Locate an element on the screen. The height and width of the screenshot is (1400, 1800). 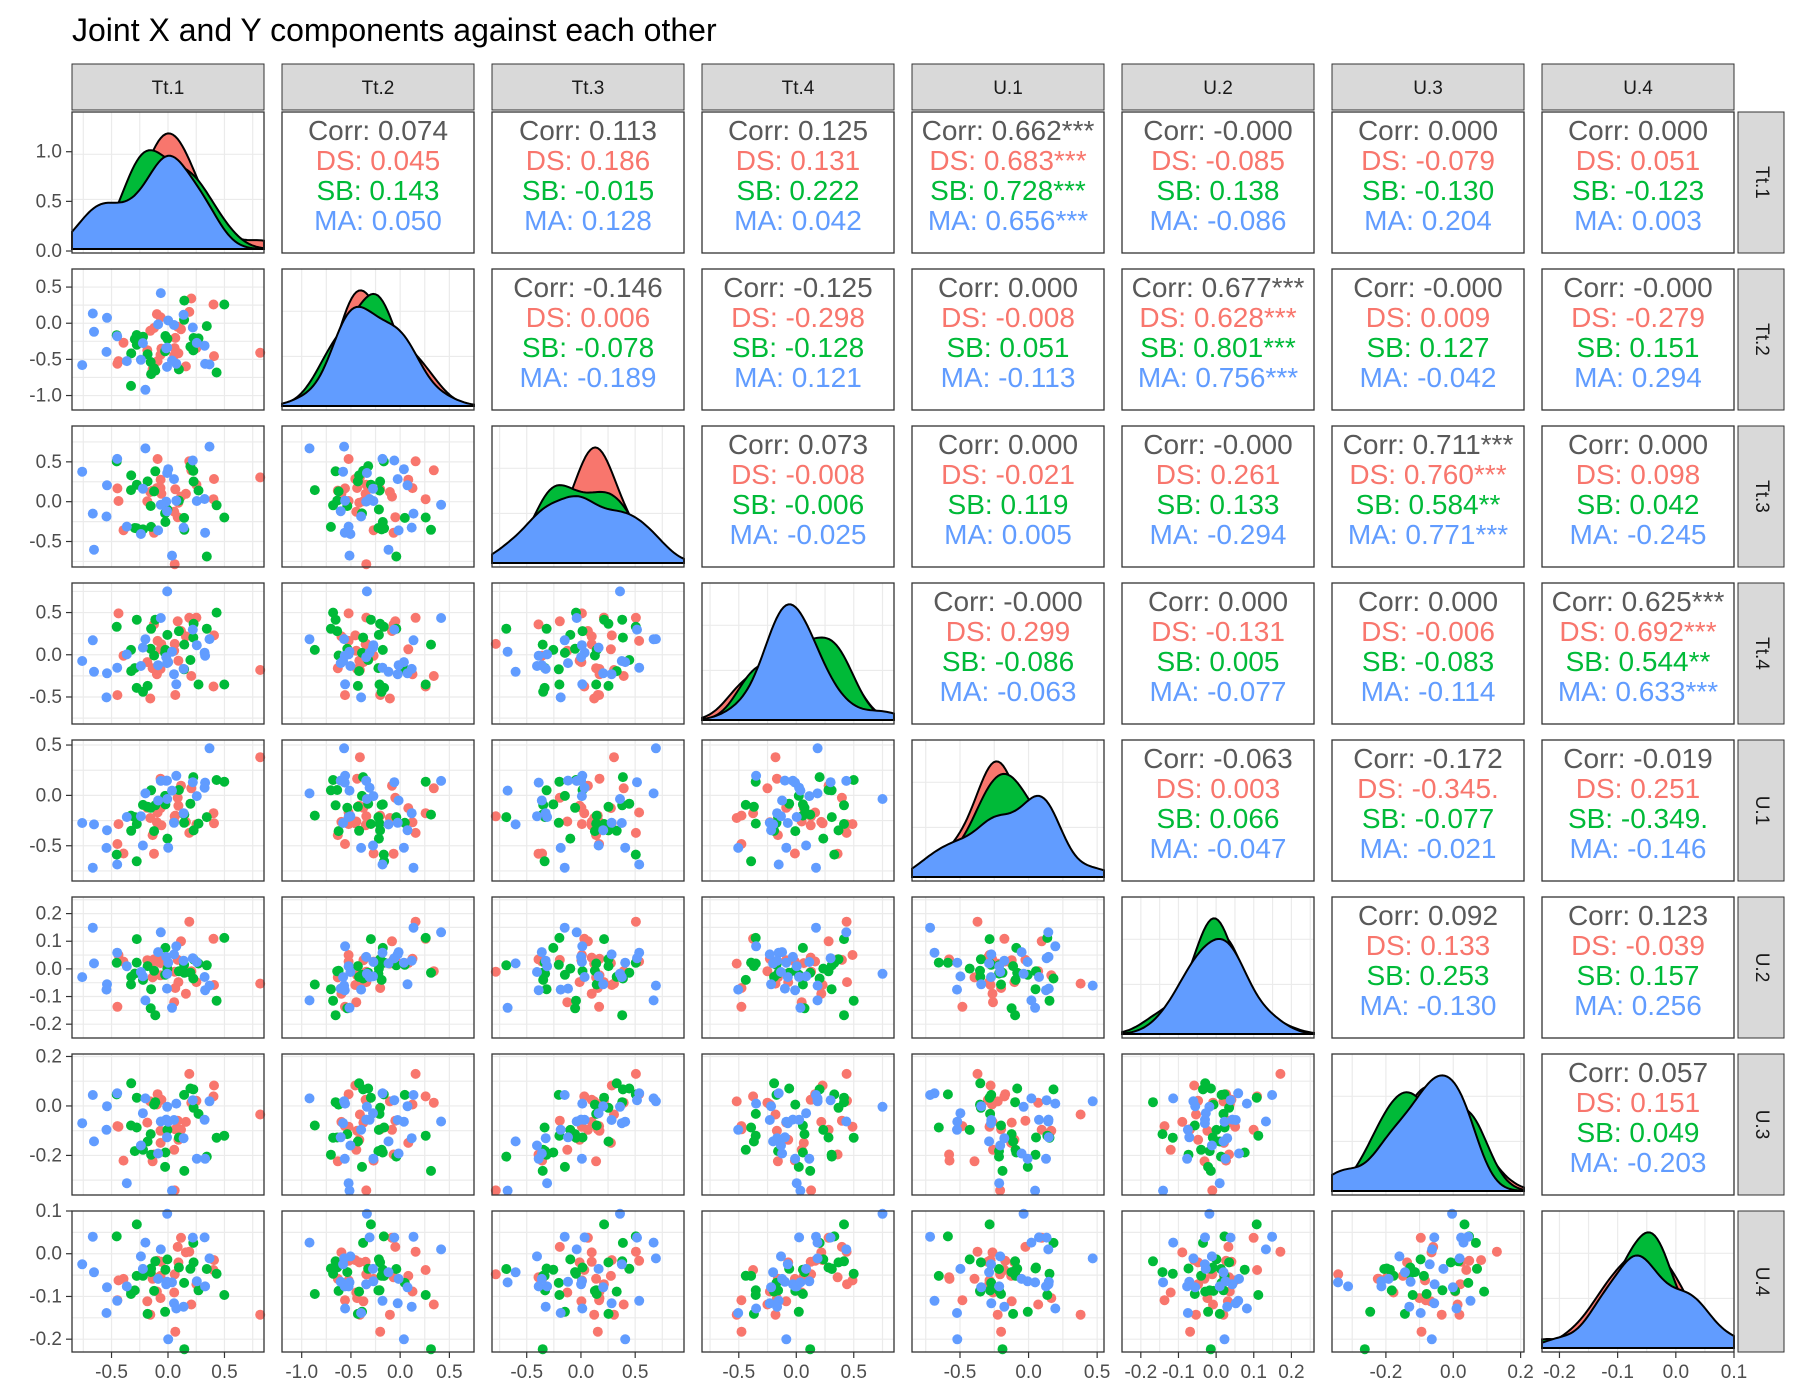
panel-u3-u3-border is located at coordinates (1428, 1124).